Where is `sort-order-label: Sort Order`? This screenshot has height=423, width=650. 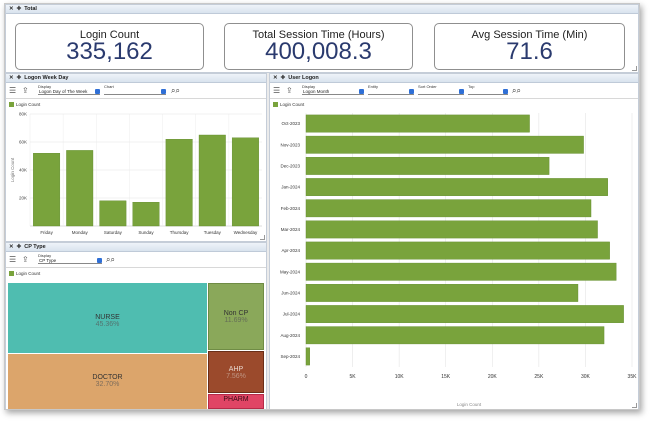
sort-order-label: Sort Order is located at coordinates (427, 86).